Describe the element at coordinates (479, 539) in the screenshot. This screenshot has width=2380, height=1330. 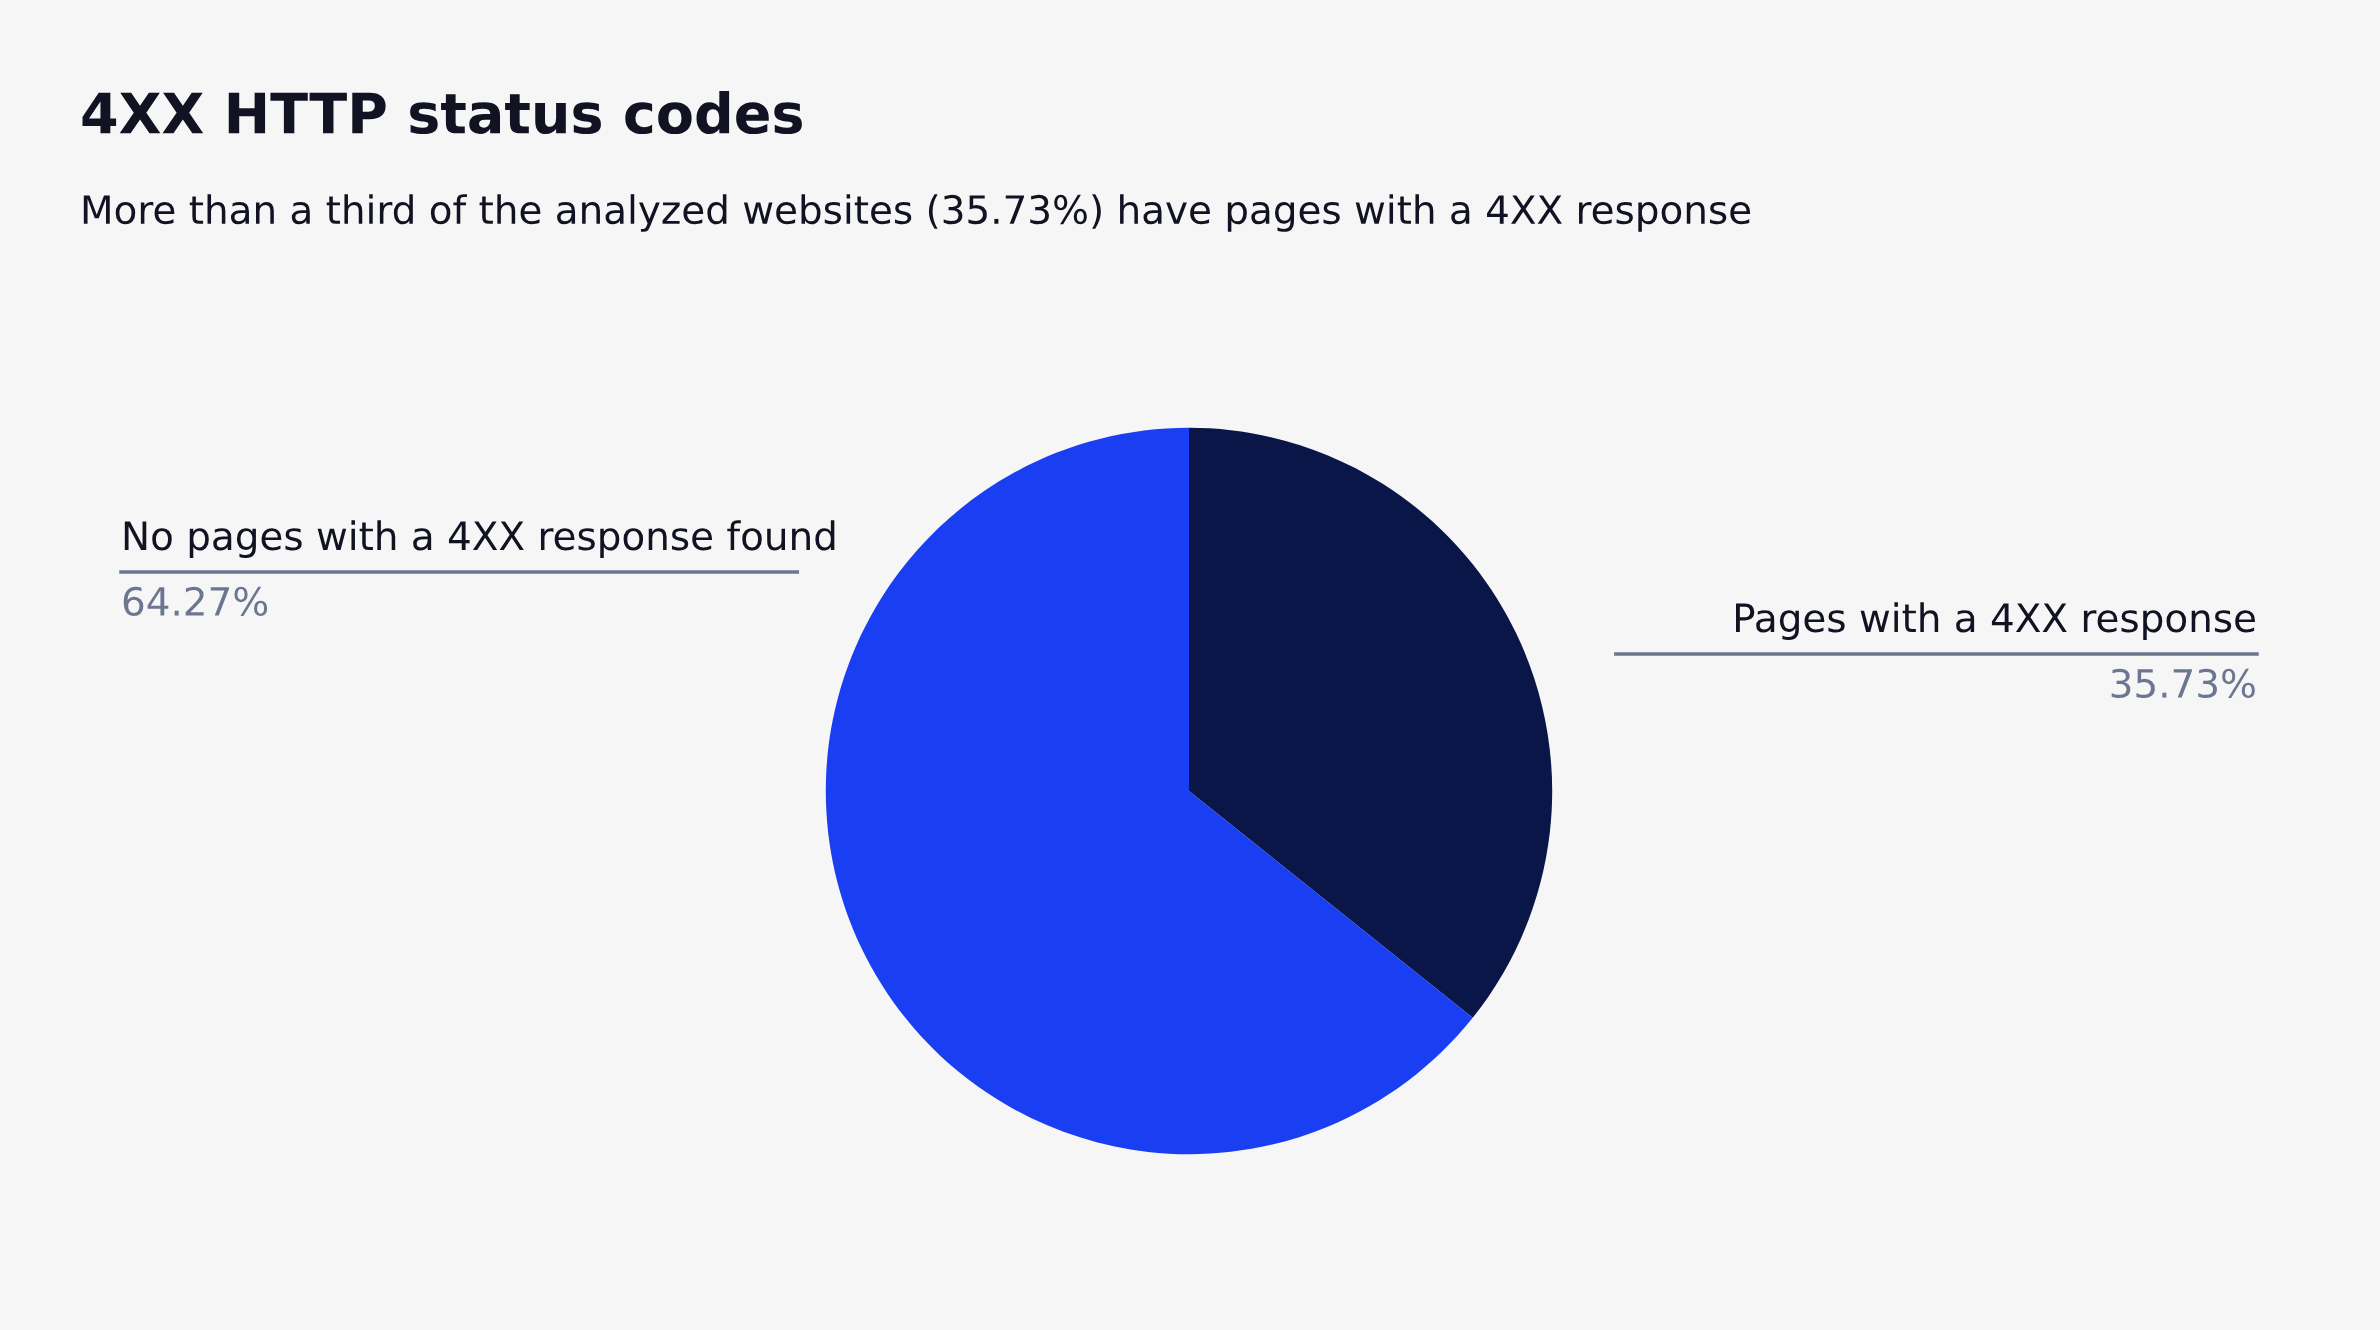
I see `slice-label: No pages with a 4XX response found` at that location.